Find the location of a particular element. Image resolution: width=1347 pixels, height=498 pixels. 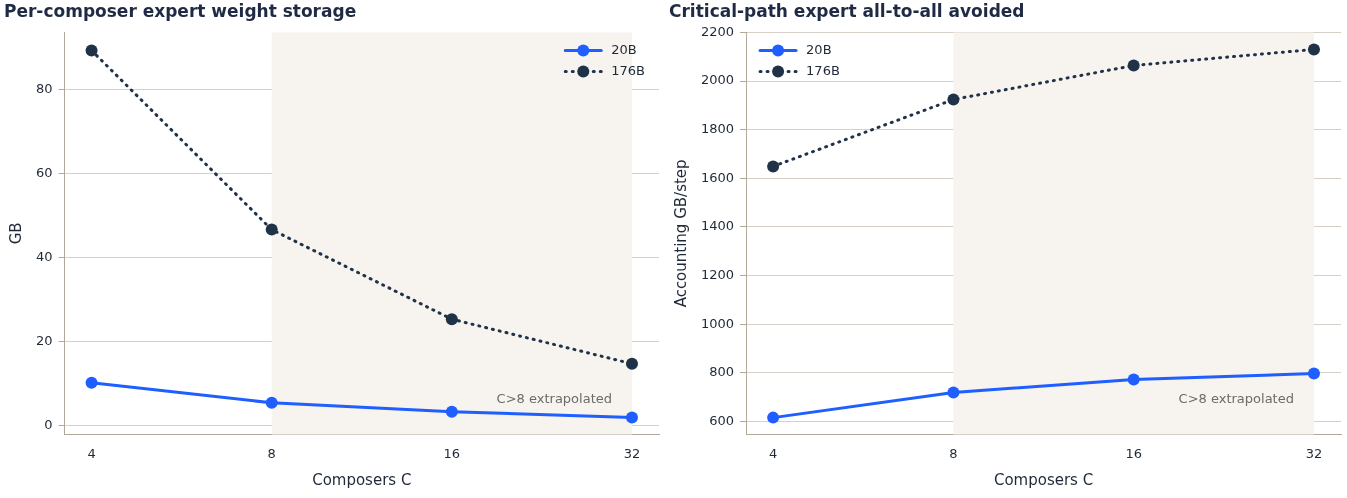

y-tick-label: 2000 is located at coordinates (717, 80).